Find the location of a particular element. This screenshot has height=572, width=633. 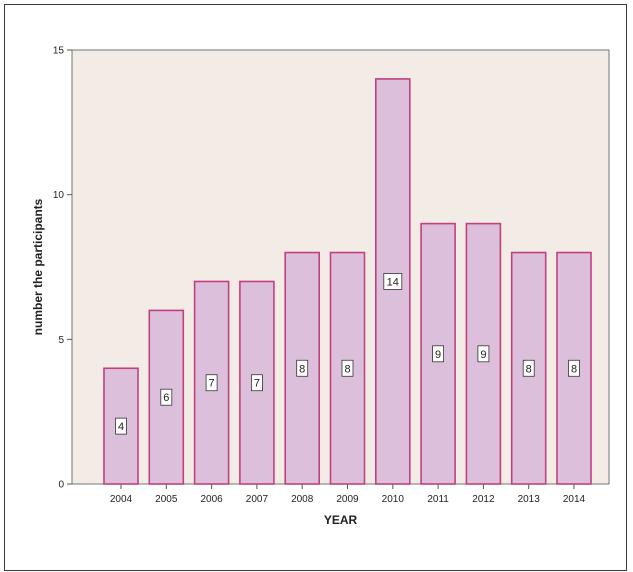

x-tick-label: 2014 is located at coordinates (574, 499).